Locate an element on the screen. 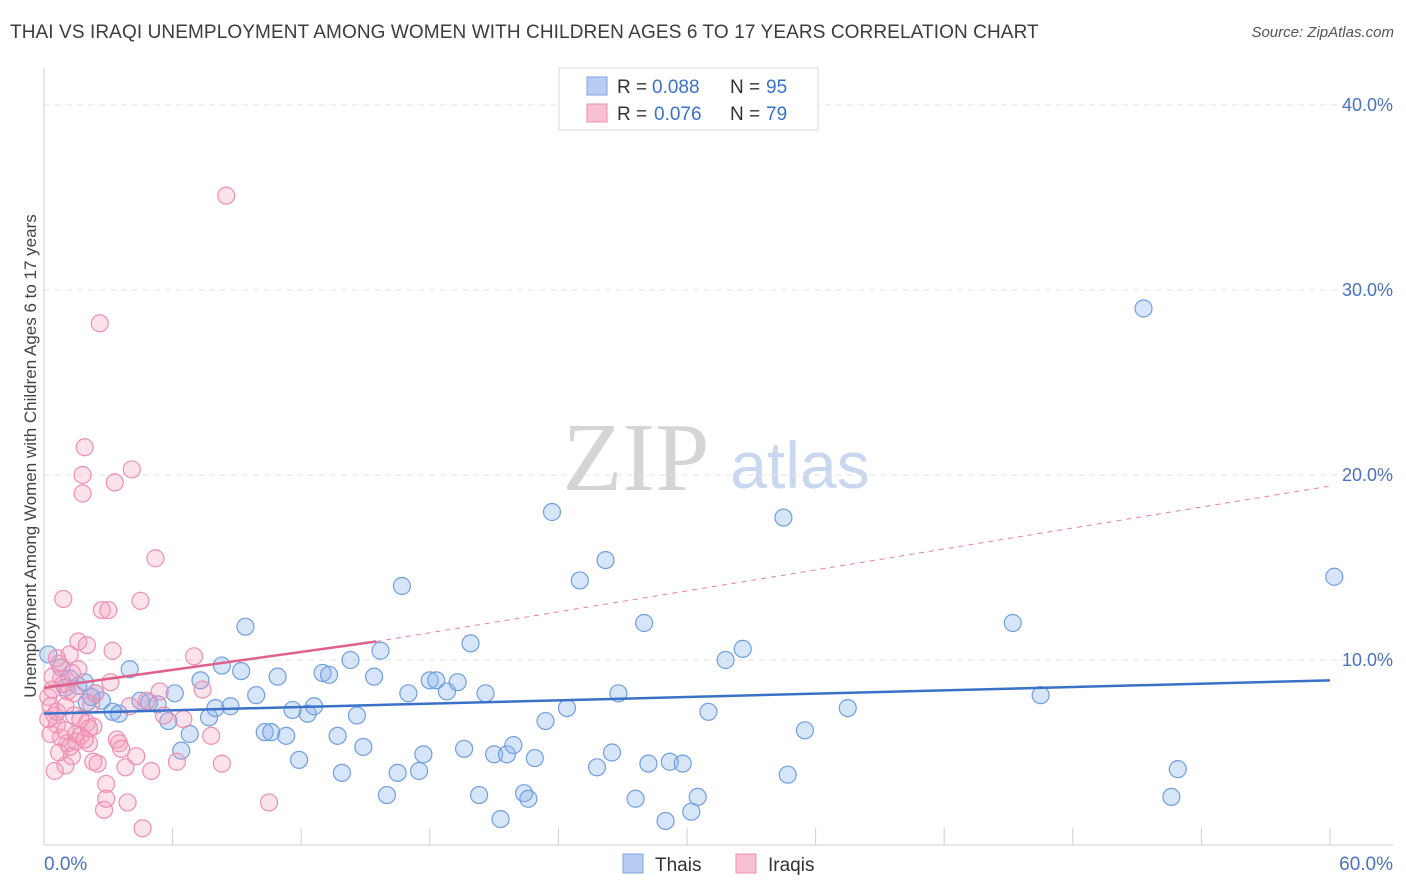  bottom-legend-thais-label: Thais is located at coordinates (678, 865).